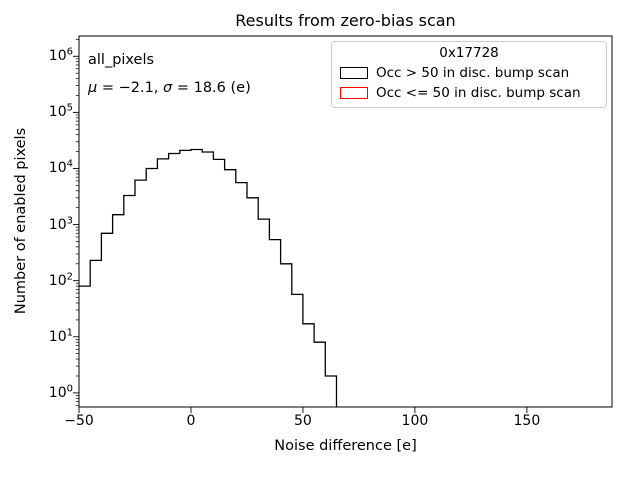 This screenshot has height=480, width=640. I want to click on legend-patch-black-icon, so click(354, 73).